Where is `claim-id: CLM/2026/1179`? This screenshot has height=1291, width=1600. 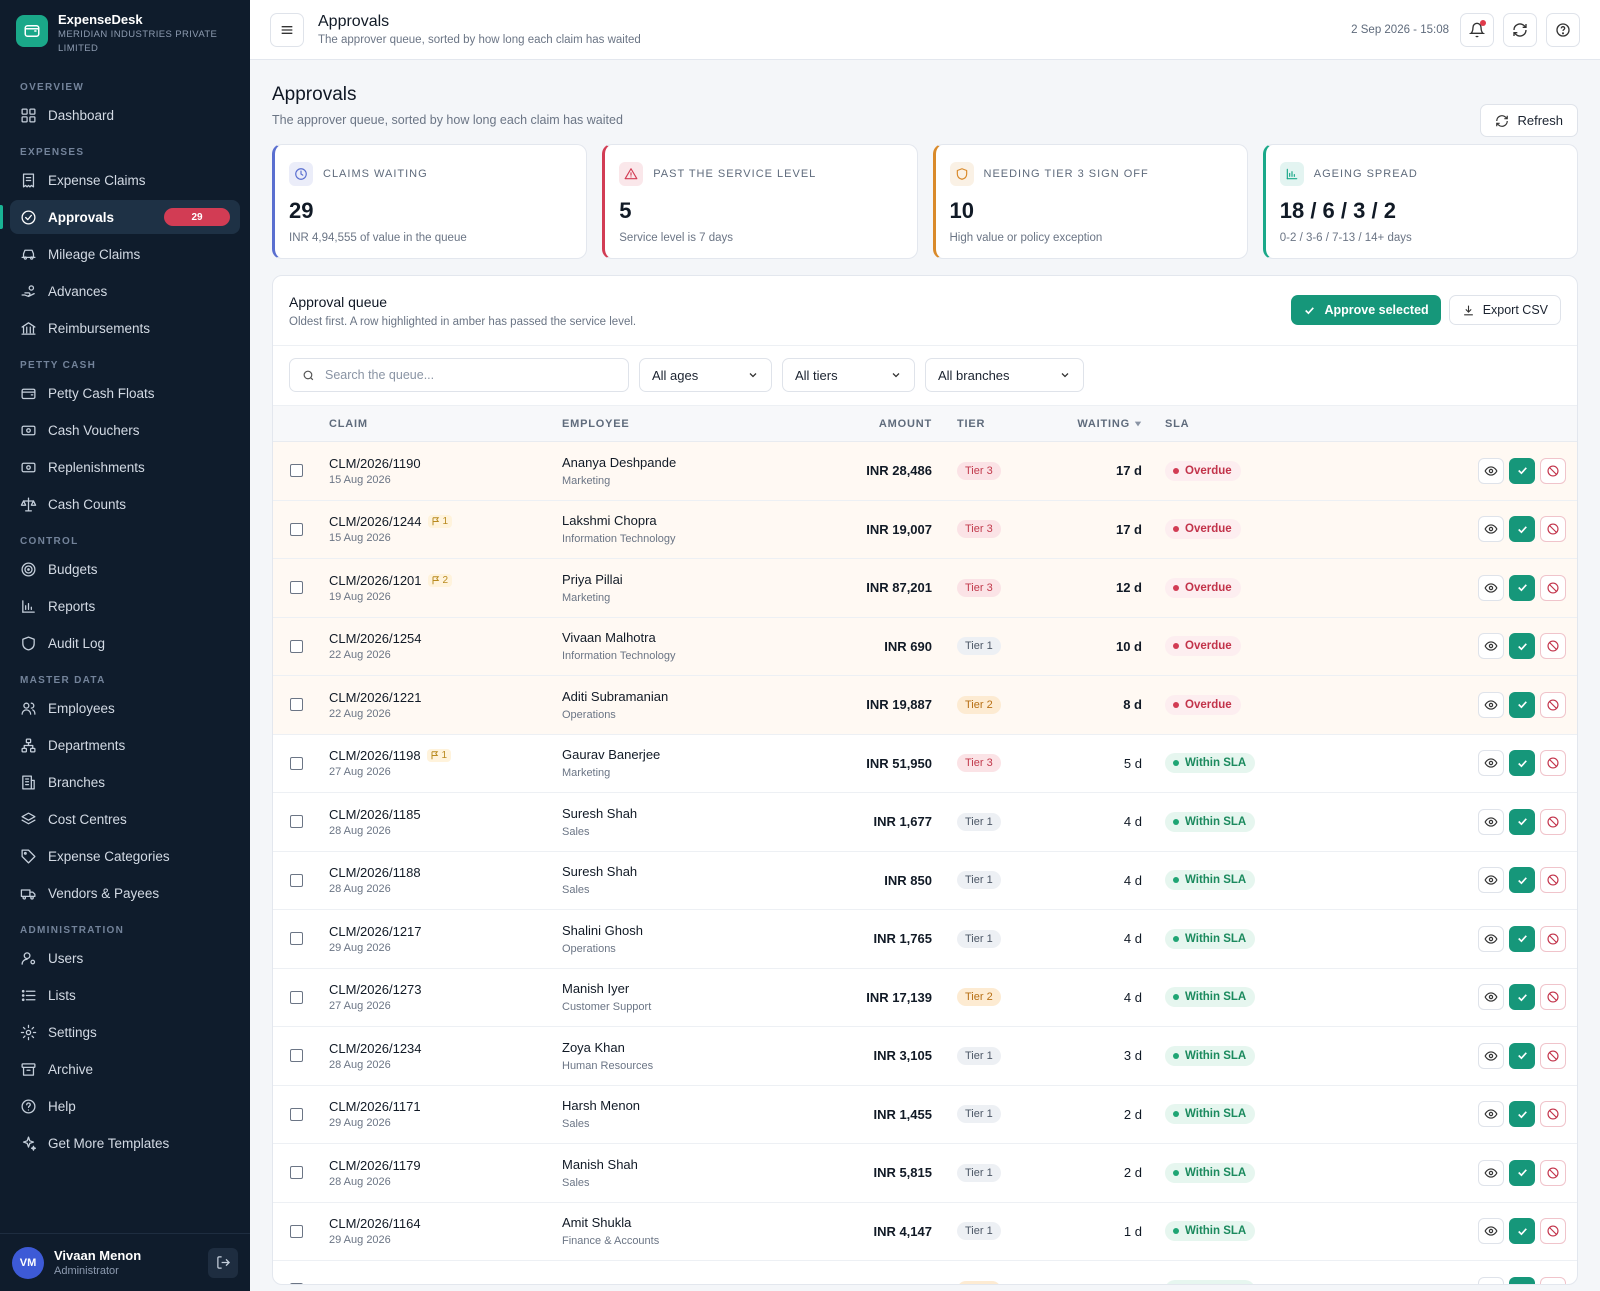
claim-id: CLM/2026/1179 is located at coordinates (375, 1165).